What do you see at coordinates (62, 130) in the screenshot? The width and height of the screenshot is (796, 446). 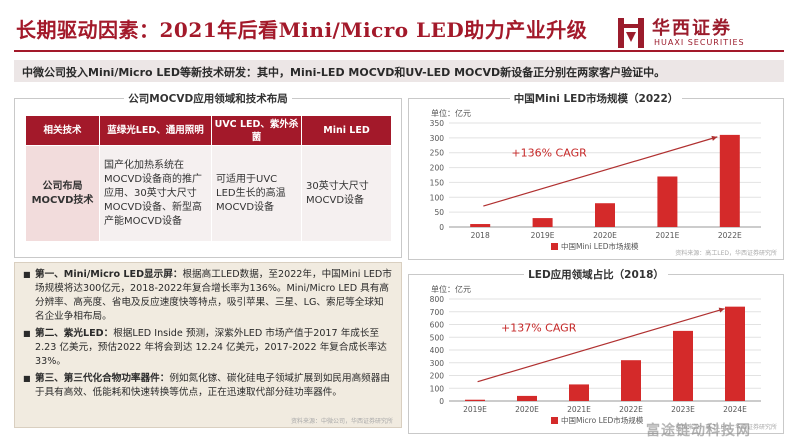 I see `table-header-cell: 相关技术` at bounding box center [62, 130].